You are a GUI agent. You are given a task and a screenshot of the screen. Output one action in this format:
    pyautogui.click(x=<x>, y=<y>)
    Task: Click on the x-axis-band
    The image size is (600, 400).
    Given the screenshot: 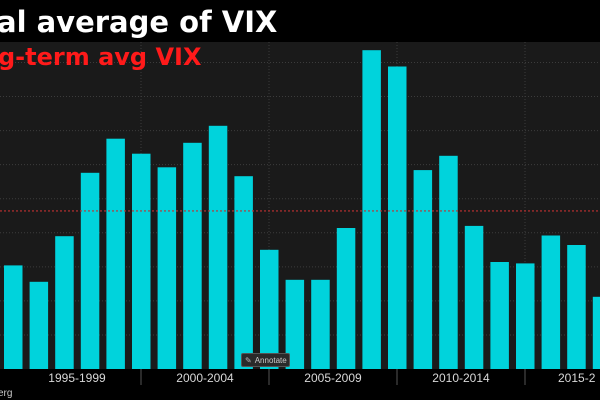 What is the action you would take?
    pyautogui.click(x=300, y=377)
    